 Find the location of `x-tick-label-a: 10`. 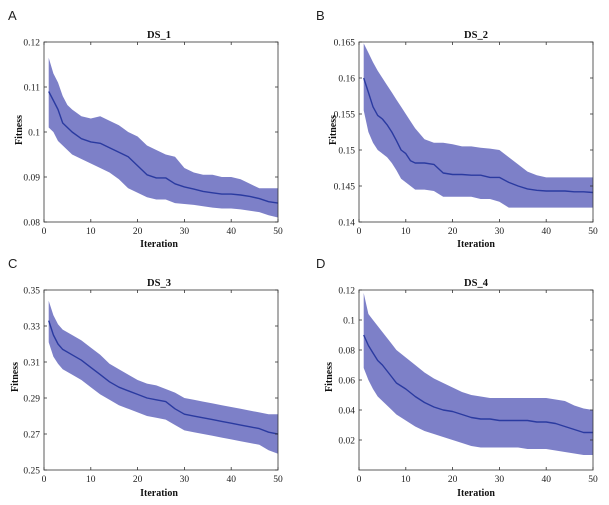

x-tick-label-a: 10 is located at coordinates (91, 232).